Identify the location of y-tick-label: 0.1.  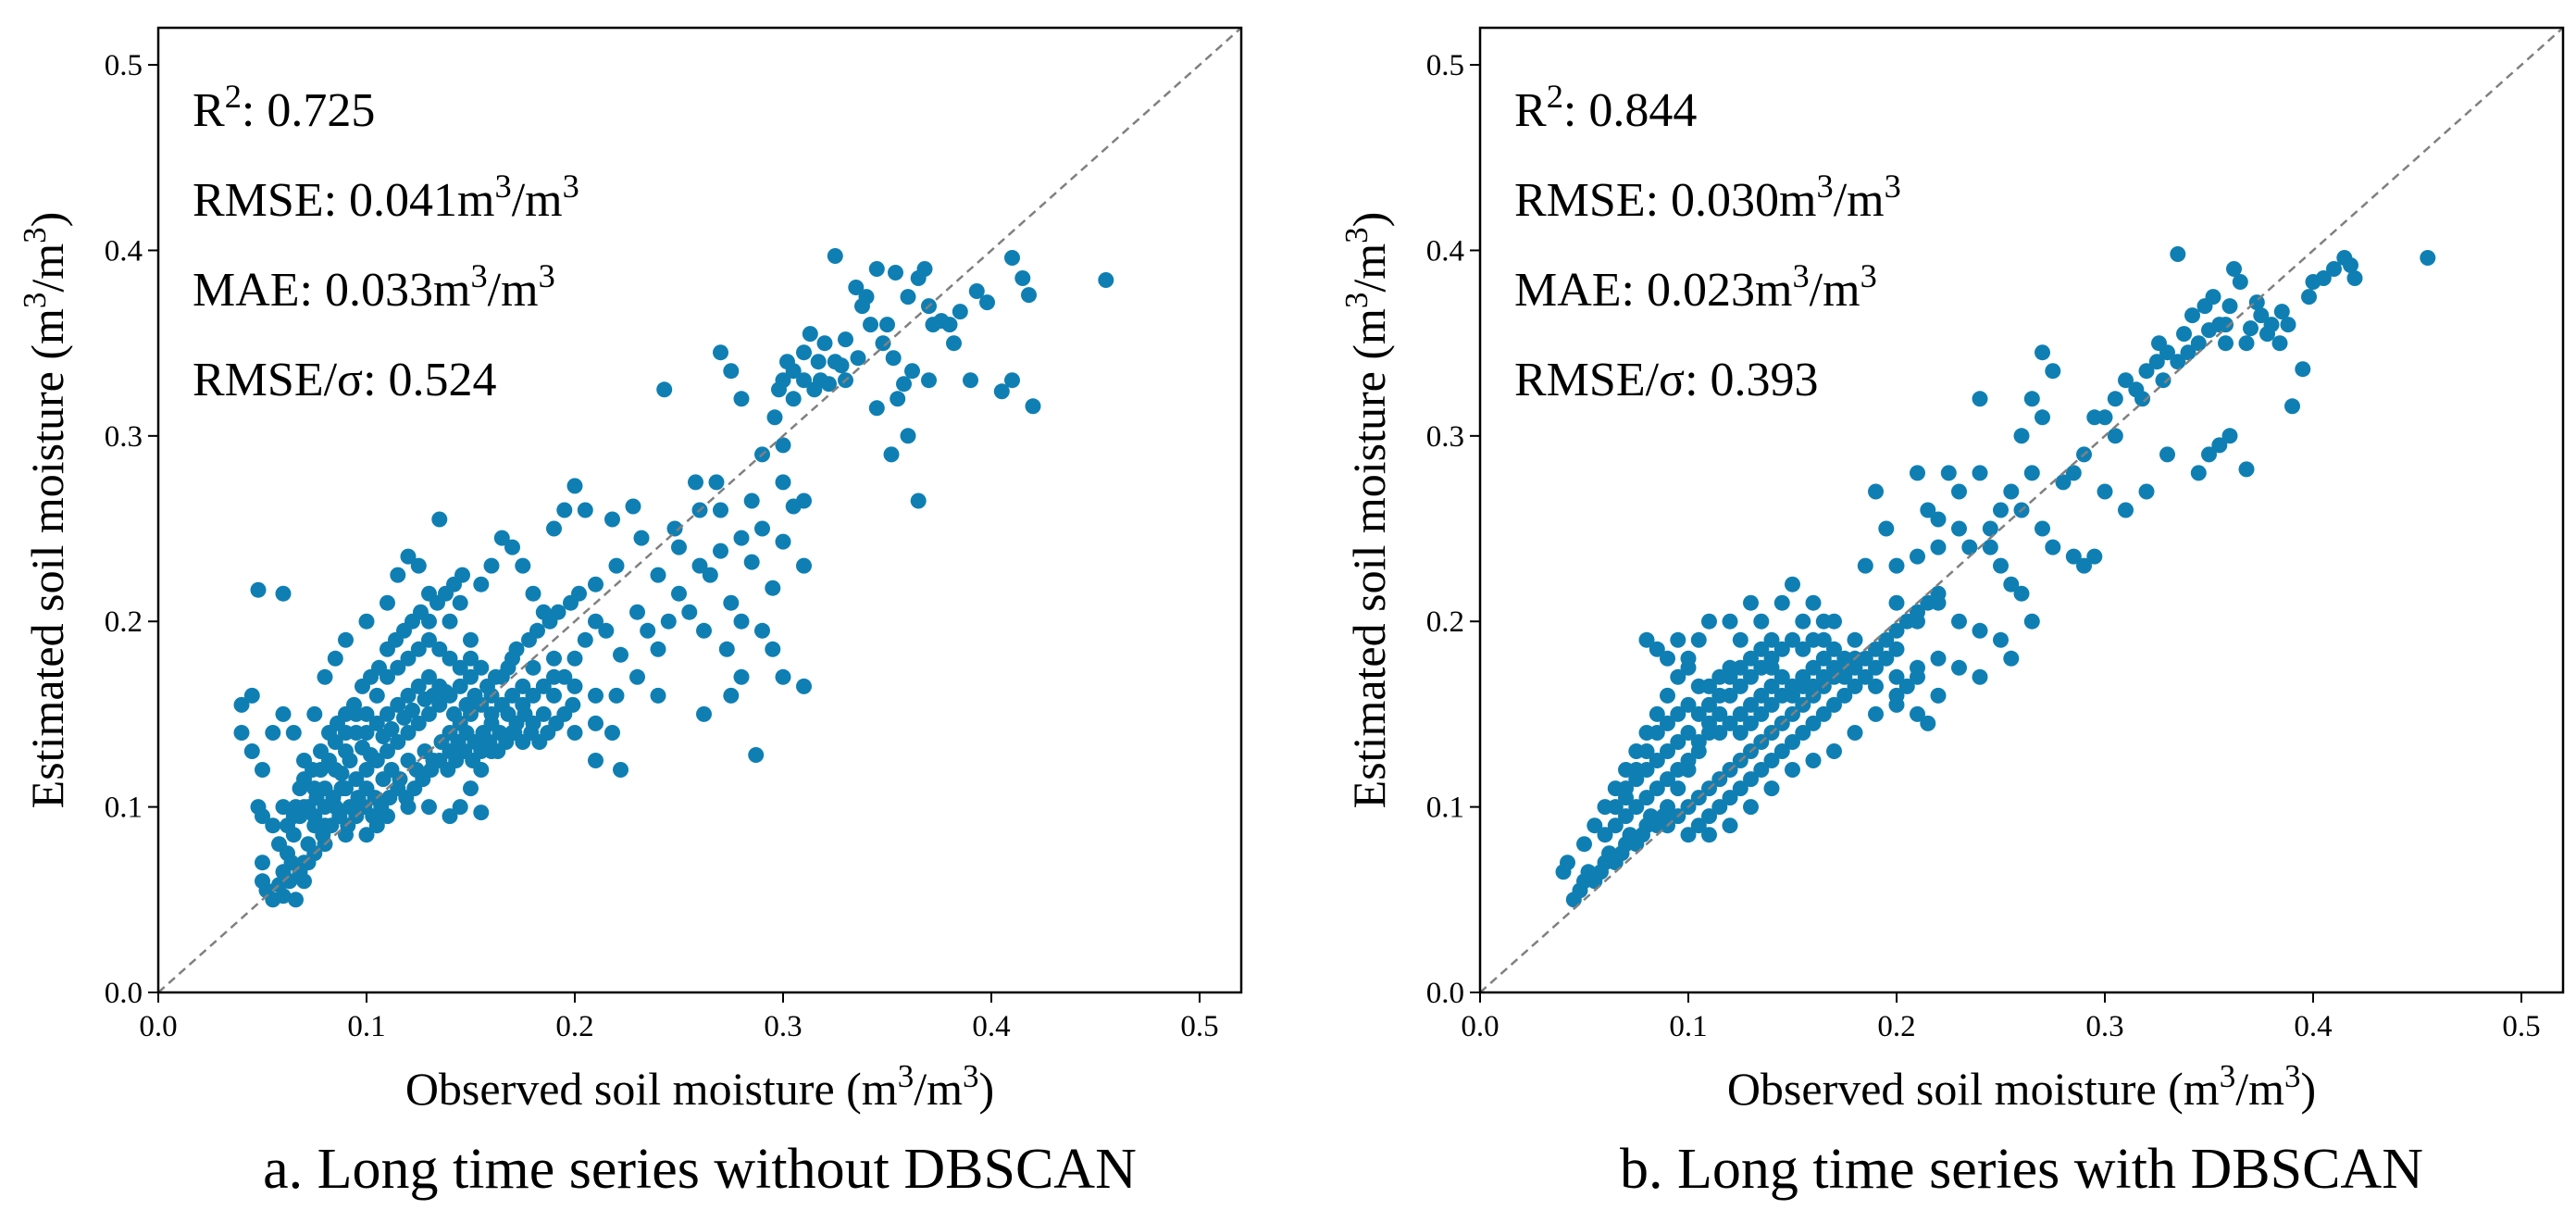
(1445, 808).